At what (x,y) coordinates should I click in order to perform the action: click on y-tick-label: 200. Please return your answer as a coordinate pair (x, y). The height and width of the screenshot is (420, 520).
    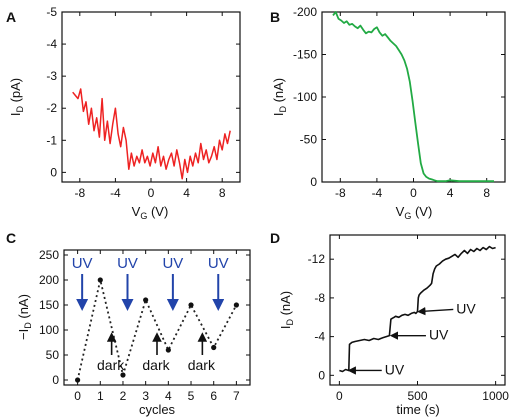
    Looking at the image, I should click on (49, 280).